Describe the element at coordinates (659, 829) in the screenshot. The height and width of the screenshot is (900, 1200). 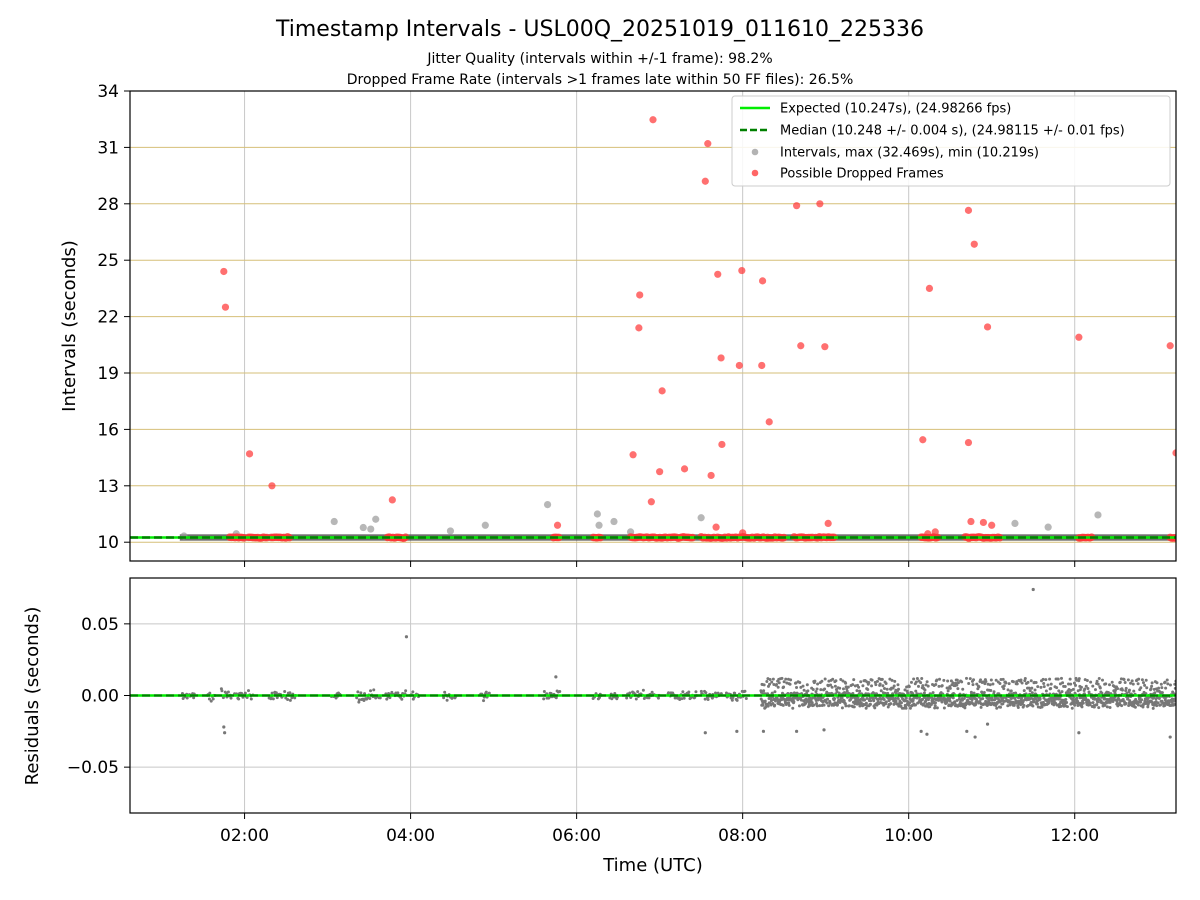
I see `residuals-x-ticks: 02:00 04:00 06:00 08:00 10:00 12:00` at that location.